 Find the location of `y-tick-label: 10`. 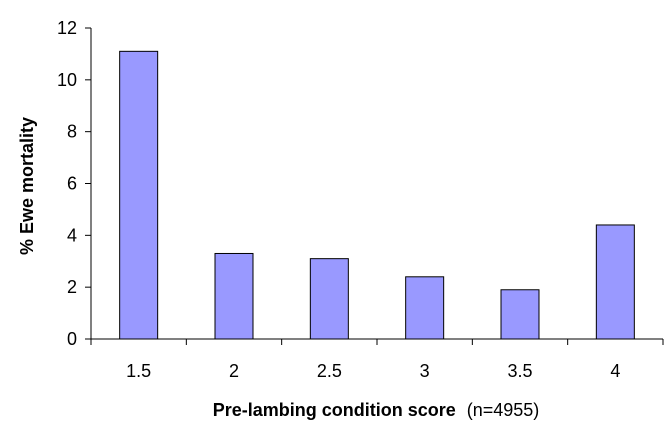

y-tick-label: 10 is located at coordinates (67, 80).